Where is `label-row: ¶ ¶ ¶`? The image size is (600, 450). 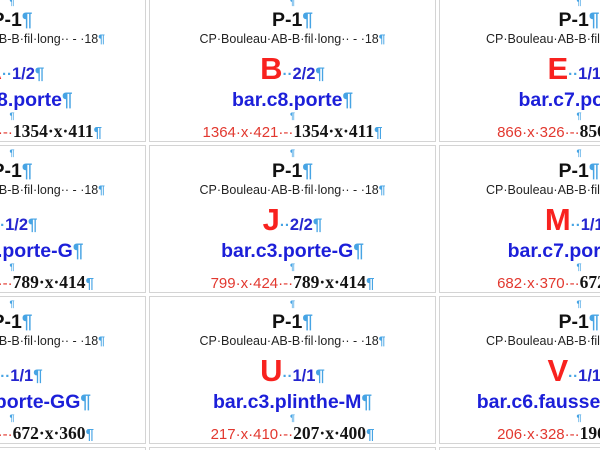 label-row: ¶ ¶ ¶ is located at coordinates (300, 448).